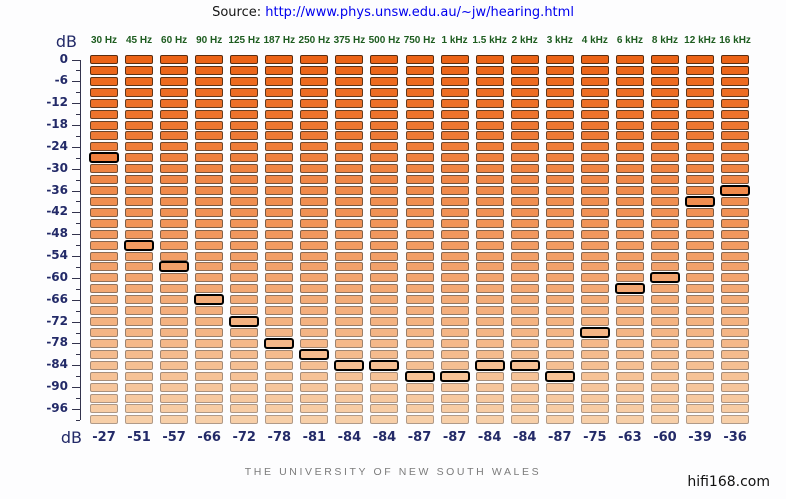 This screenshot has width=786, height=499. What do you see at coordinates (244, 322) in the screenshot?
I see `eq-segment-selected` at bounding box center [244, 322].